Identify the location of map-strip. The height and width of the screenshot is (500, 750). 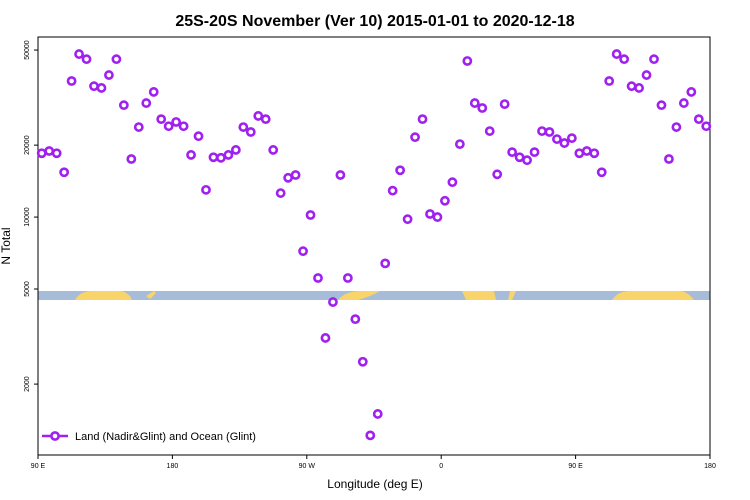
(374, 295).